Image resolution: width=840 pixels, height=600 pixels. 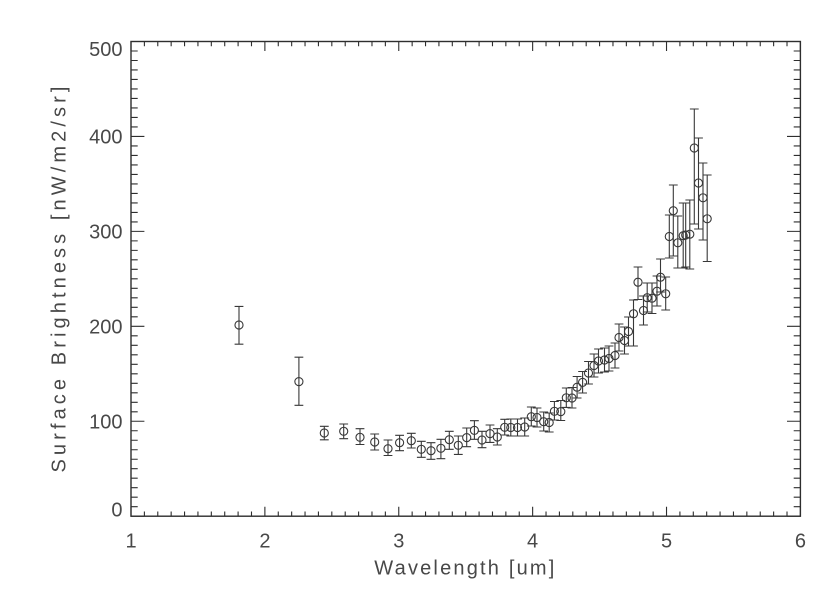 I want to click on svg-text: 6, so click(x=800, y=542).